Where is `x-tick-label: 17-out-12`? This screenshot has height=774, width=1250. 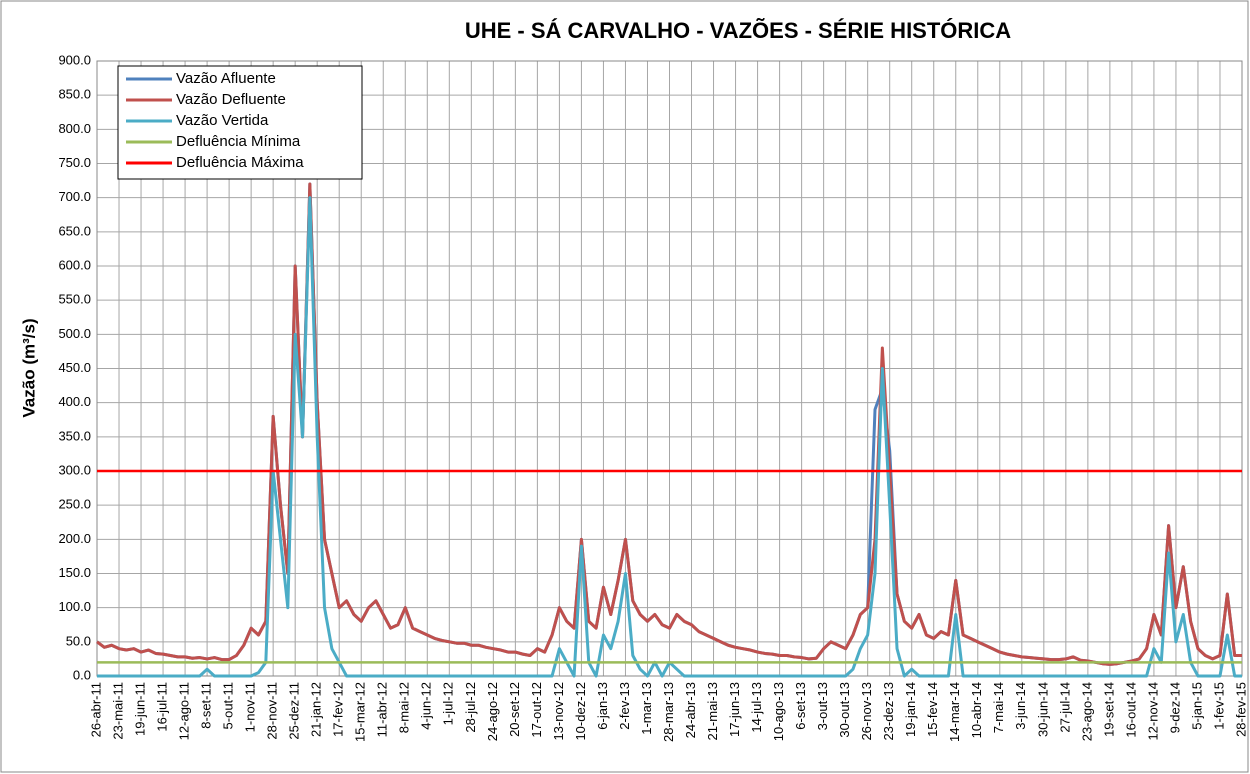
x-tick-label: 17-out-12 is located at coordinates (536, 710).